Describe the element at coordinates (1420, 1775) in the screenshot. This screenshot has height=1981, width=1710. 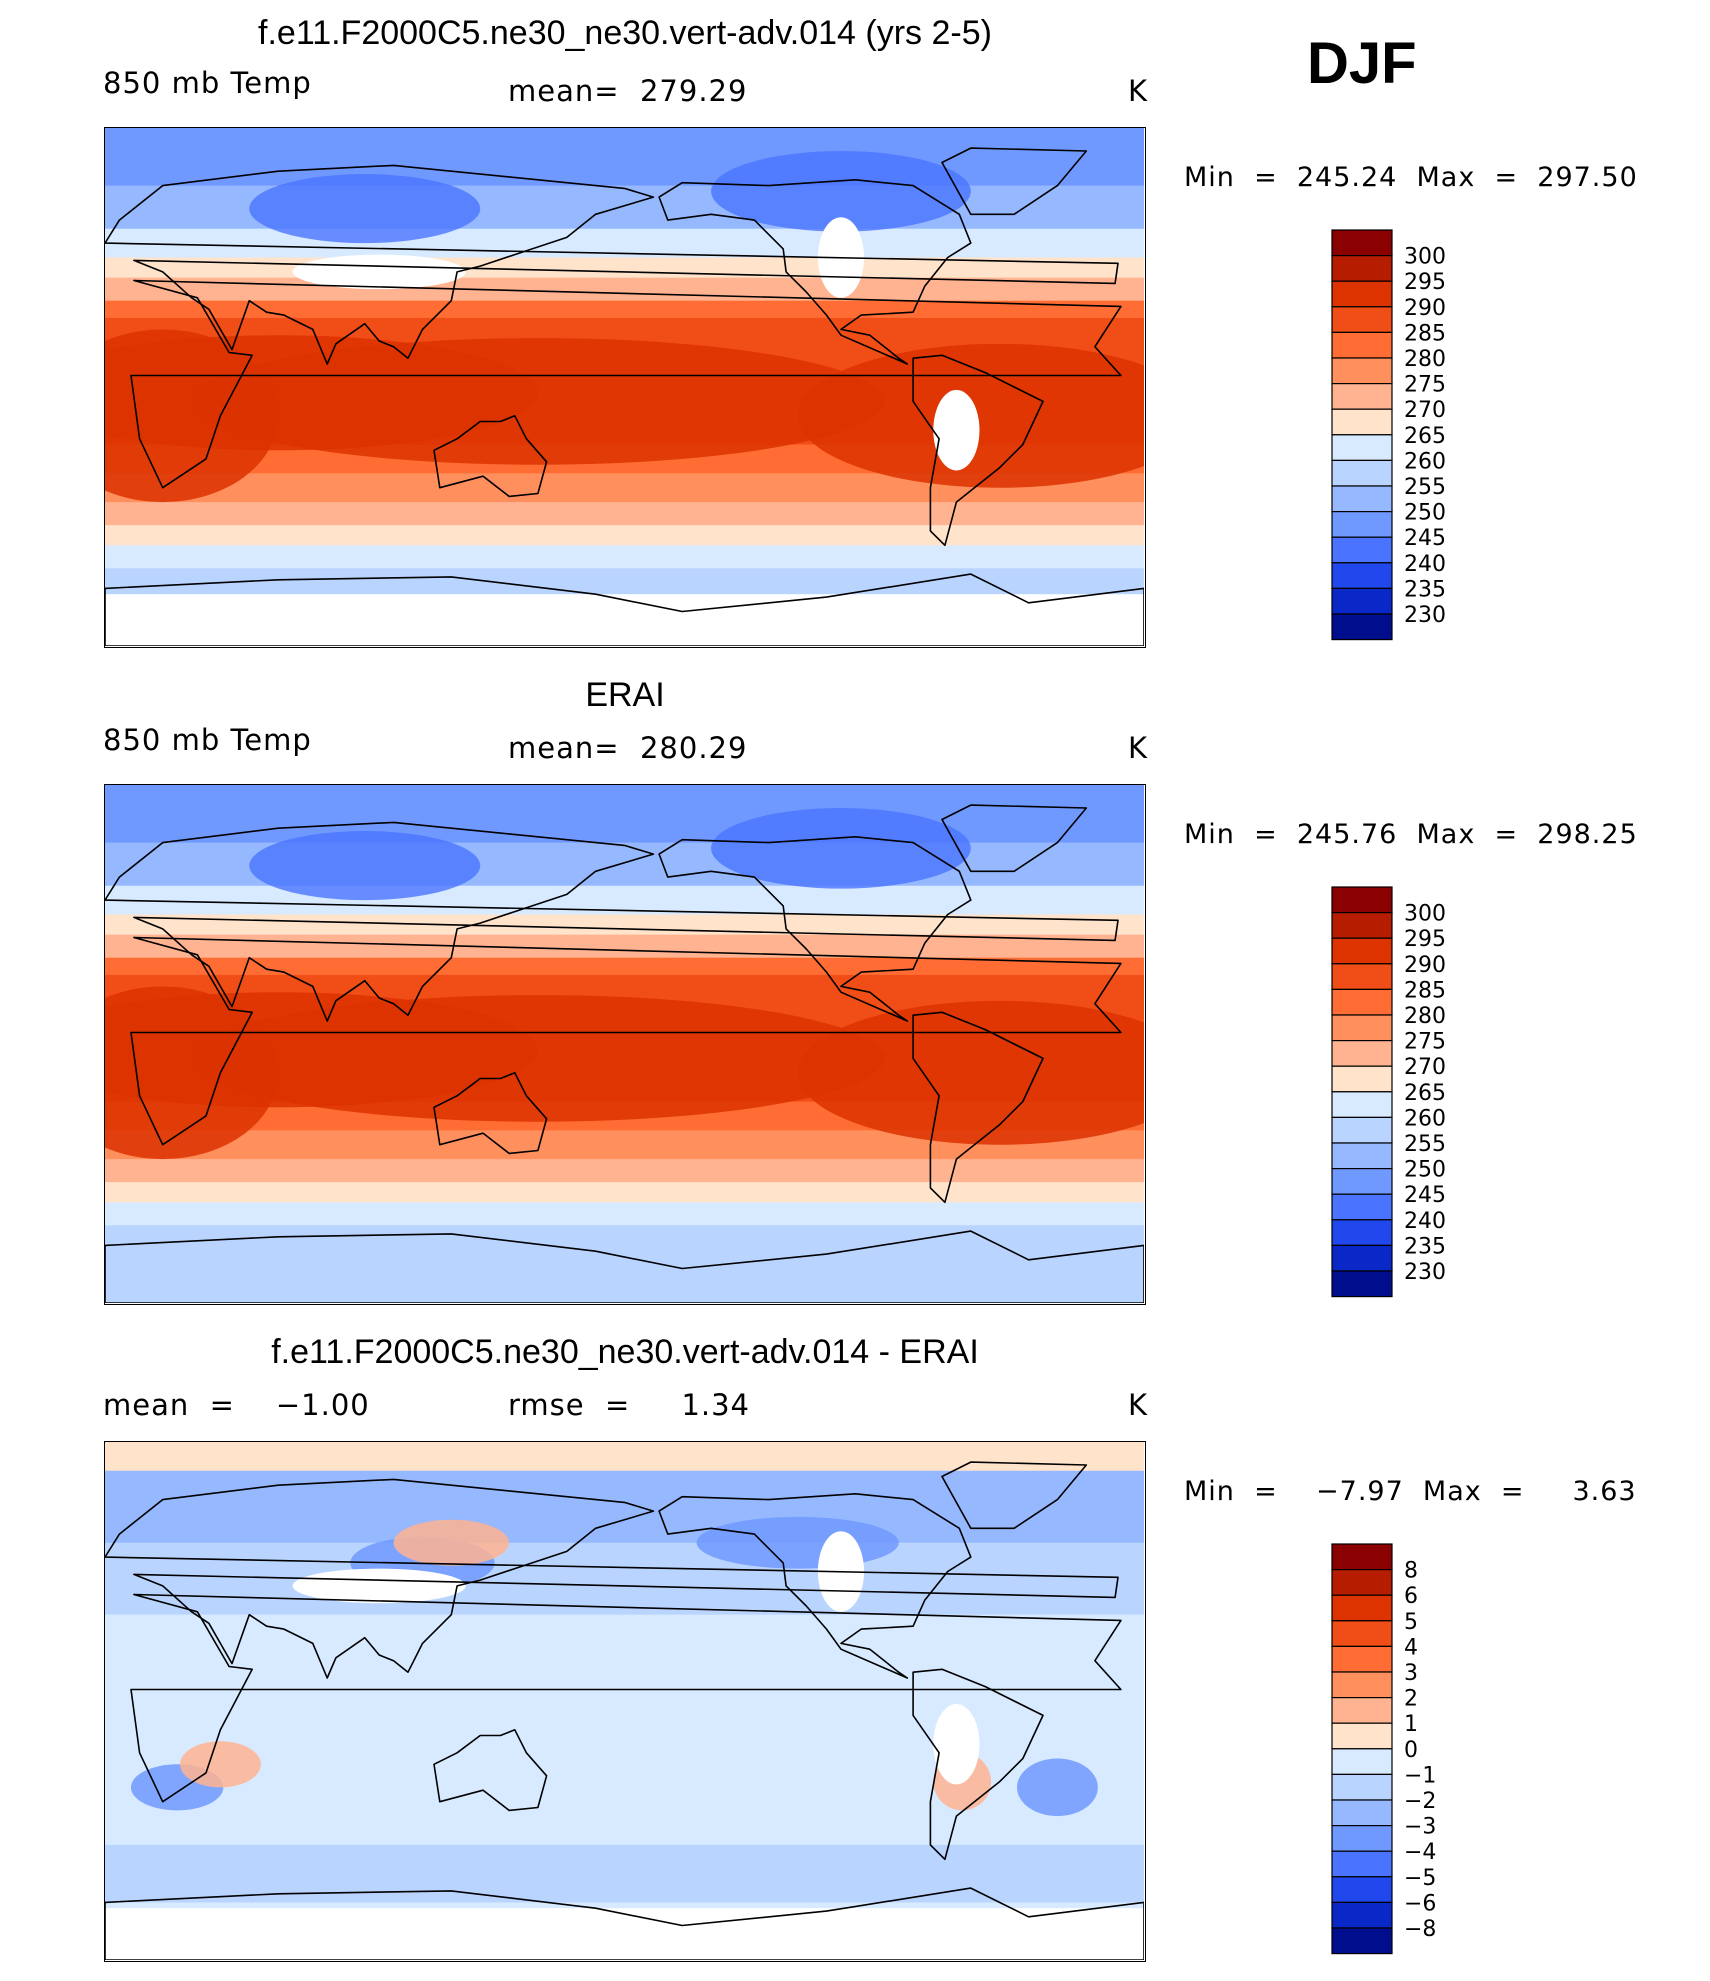
I see `colorbar-tick-label: −1` at that location.